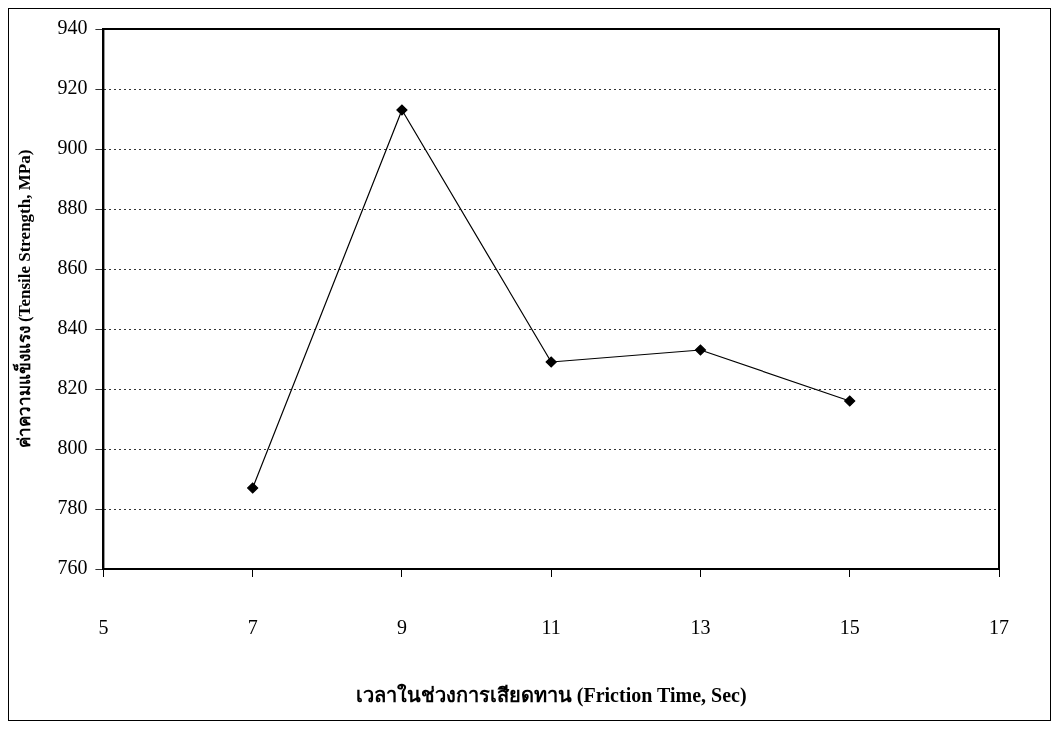 Image resolution: width=1063 pixels, height=731 pixels. I want to click on y-tick-label: 800, so click(72, 447).